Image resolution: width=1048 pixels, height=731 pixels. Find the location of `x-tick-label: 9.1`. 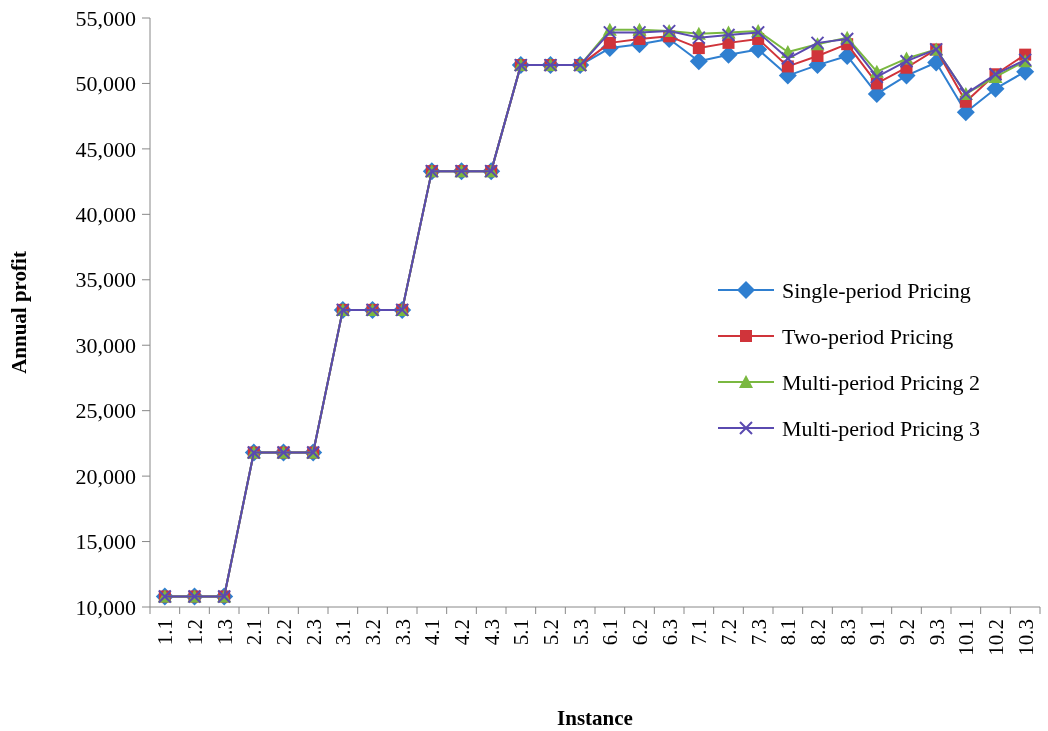

x-tick-label: 9.1 is located at coordinates (877, 632).